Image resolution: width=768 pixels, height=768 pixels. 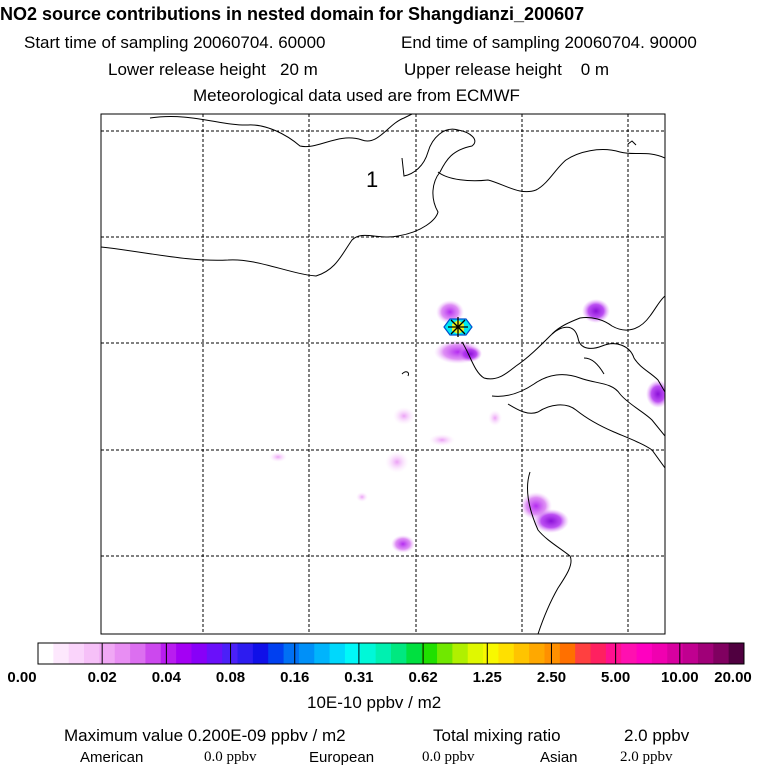 I want to click on colorbar-tick-label: 5.00, so click(x=616, y=677).